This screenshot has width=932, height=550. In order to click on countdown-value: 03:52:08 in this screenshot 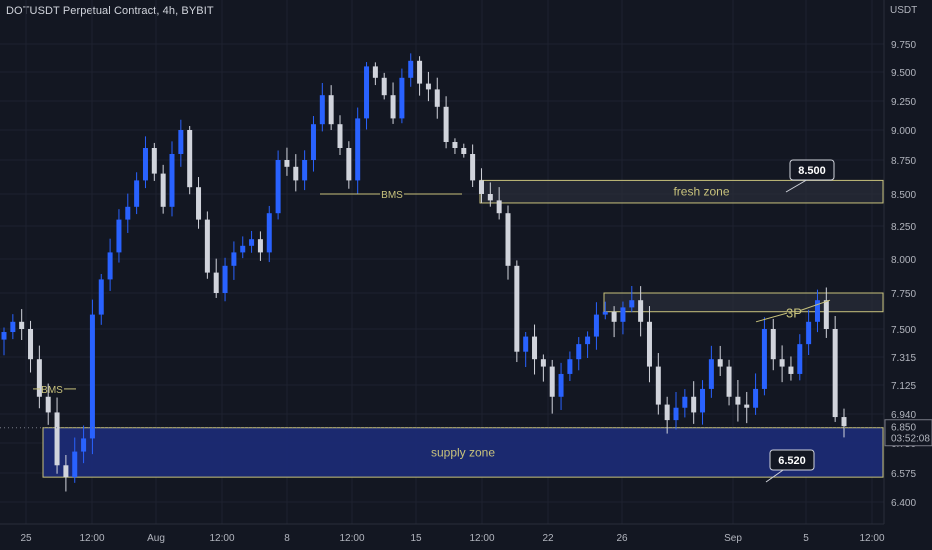, I will do `click(910, 439)`.